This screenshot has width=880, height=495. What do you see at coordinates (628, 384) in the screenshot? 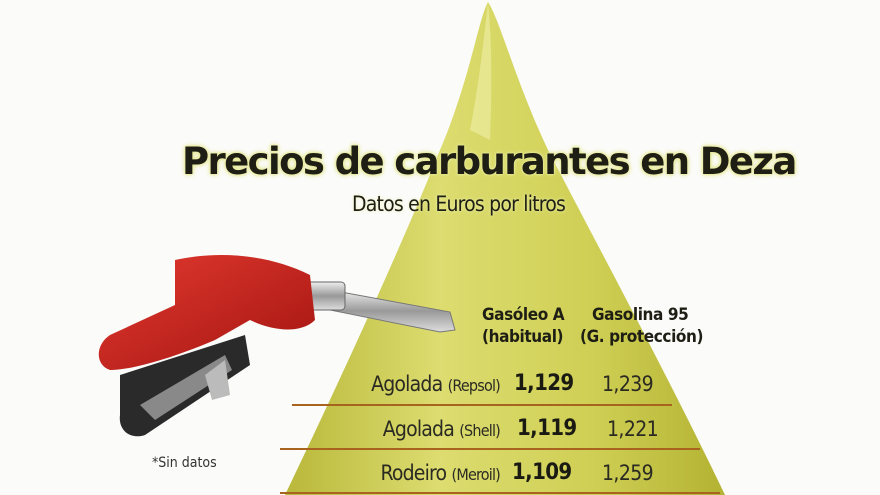
I see `value-gasolina: 1,239` at bounding box center [628, 384].